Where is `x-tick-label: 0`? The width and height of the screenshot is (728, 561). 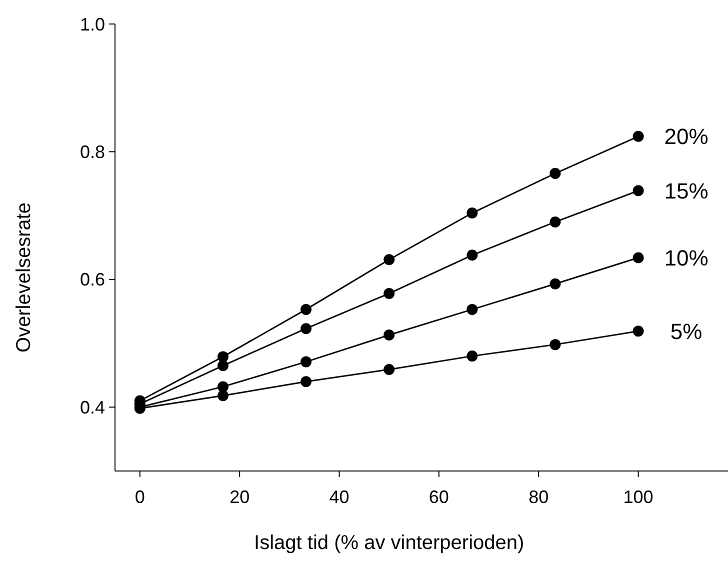
x-tick-label: 0 is located at coordinates (139, 497).